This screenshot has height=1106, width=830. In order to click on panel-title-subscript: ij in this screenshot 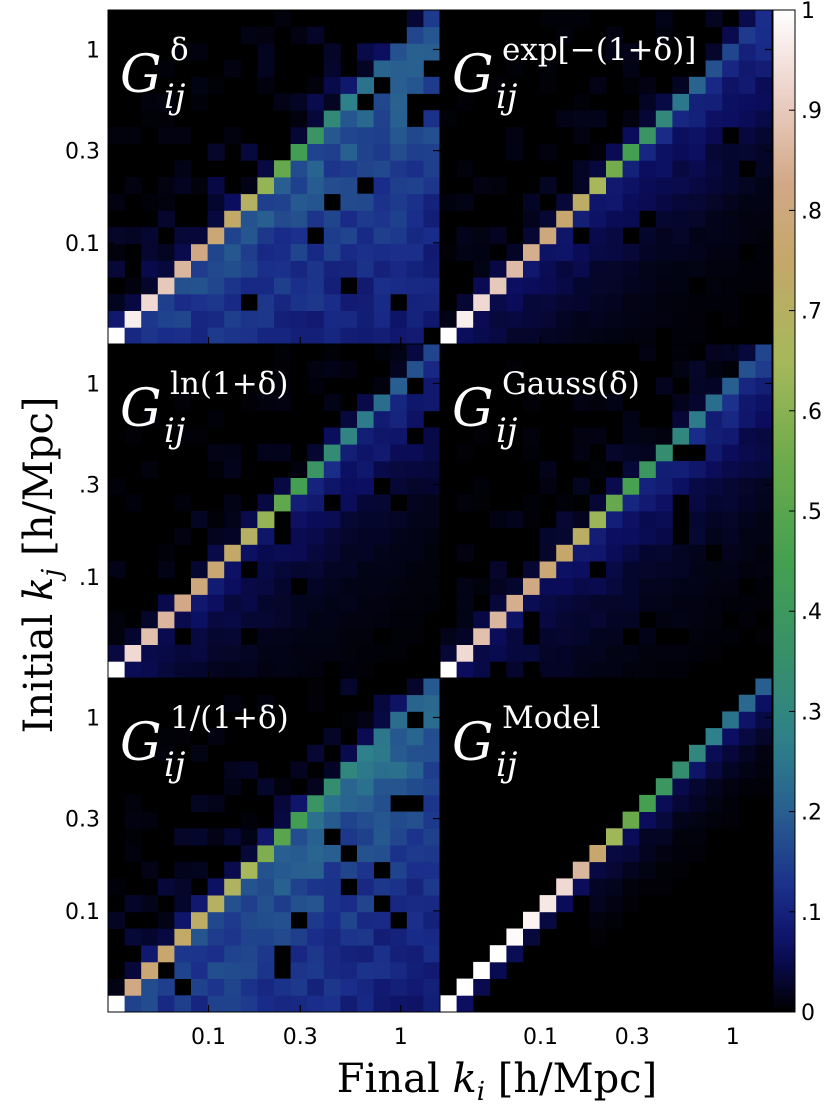, I will do `click(175, 765)`.